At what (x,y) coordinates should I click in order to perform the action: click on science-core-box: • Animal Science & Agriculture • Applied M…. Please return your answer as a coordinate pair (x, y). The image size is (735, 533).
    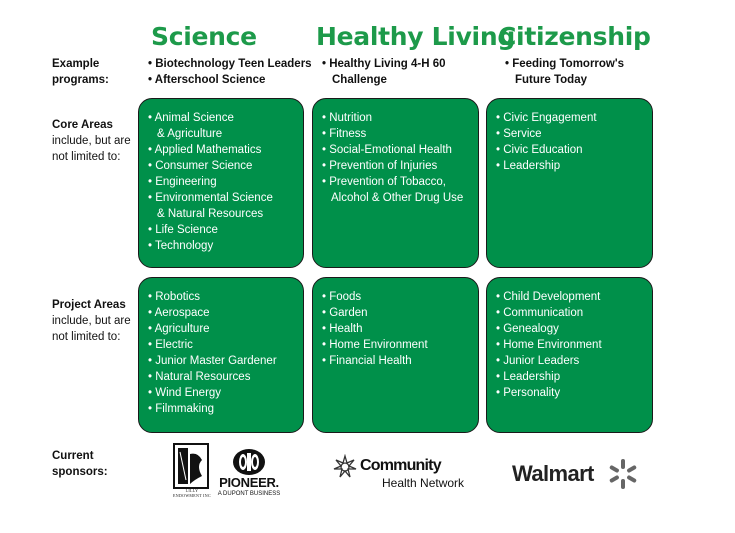
    Looking at the image, I should click on (221, 183).